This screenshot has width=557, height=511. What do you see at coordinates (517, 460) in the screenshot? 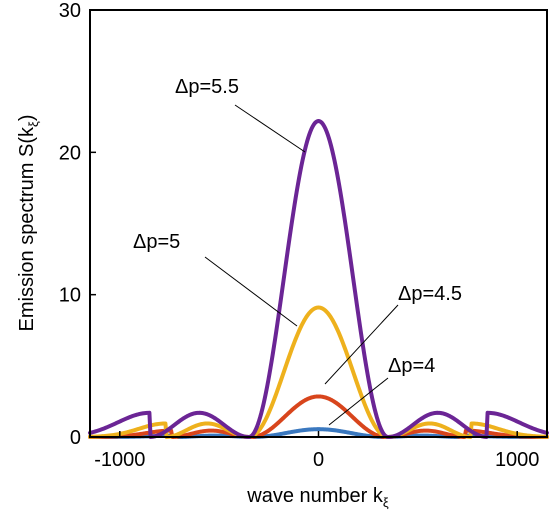
I see `x-tick-label: 1000` at bounding box center [517, 460].